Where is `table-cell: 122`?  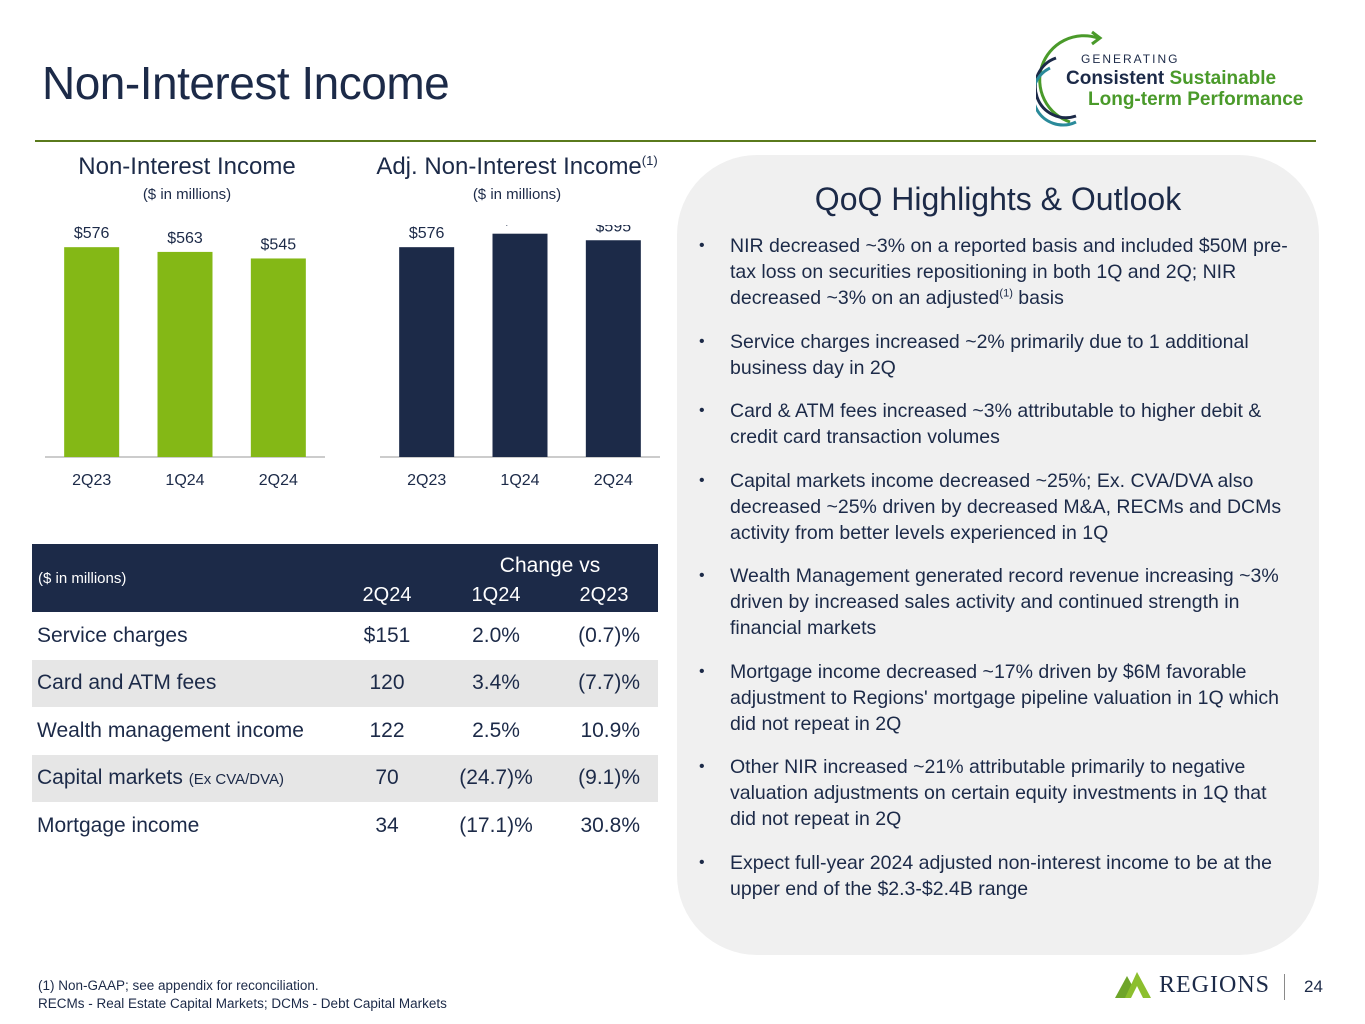
table-cell: 122 is located at coordinates (387, 730).